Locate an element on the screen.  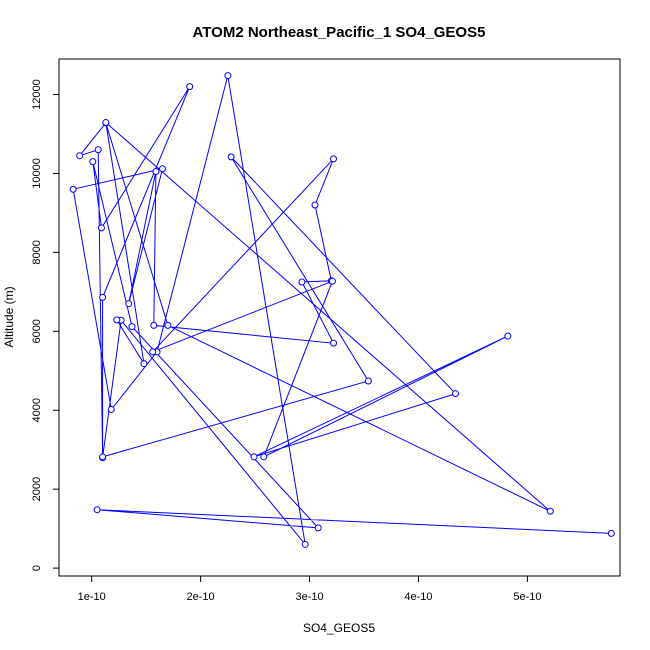
y-tick-label: 4000 is located at coordinates (37, 410).